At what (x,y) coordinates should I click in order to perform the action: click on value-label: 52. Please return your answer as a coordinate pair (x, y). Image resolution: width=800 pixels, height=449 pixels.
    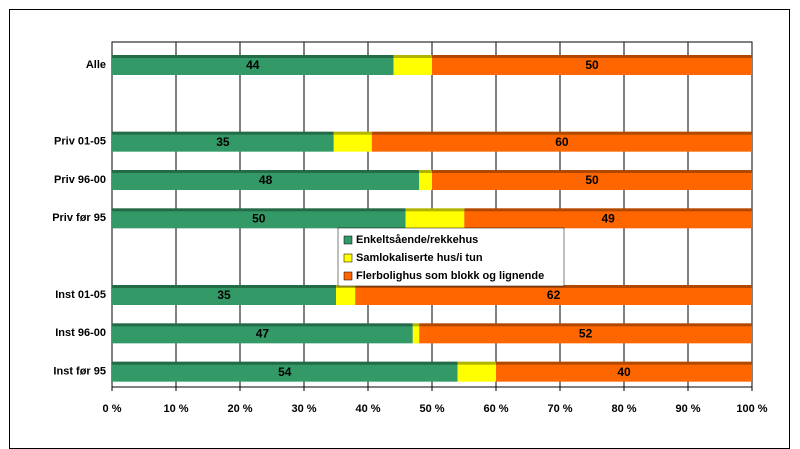
    Looking at the image, I should click on (586, 334).